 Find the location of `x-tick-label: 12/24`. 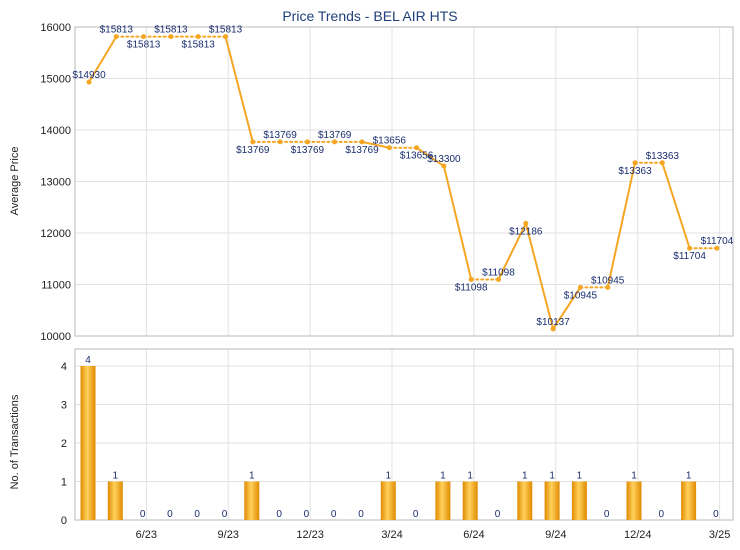

x-tick-label: 12/24 is located at coordinates (638, 535).